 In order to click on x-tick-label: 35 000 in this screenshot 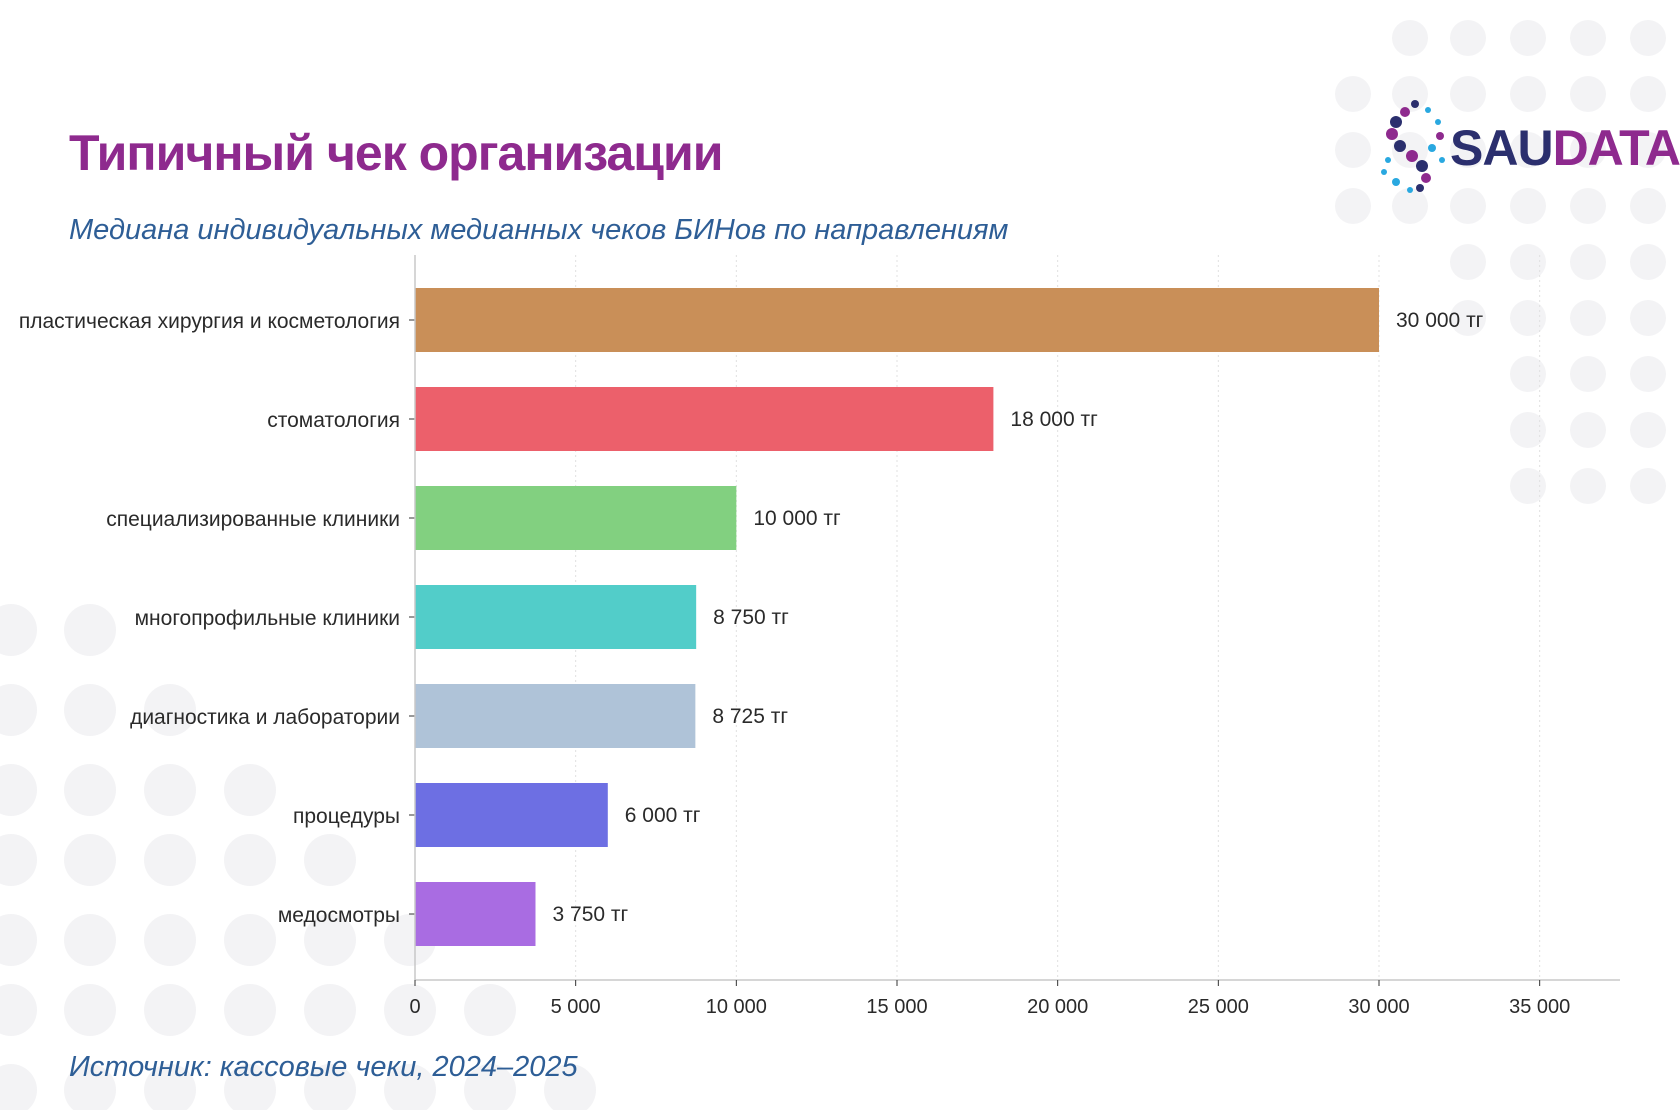, I will do `click(1539, 1007)`.